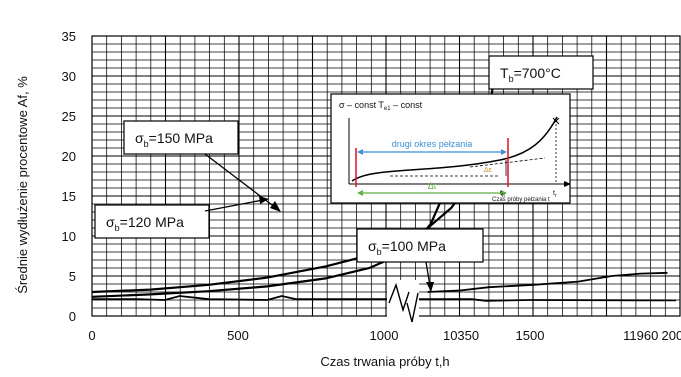 Image resolution: width=681 pixels, height=377 pixels. I want to click on y-axis-title: Średnie wydłużenie procentowe Af, %, so click(22, 185).